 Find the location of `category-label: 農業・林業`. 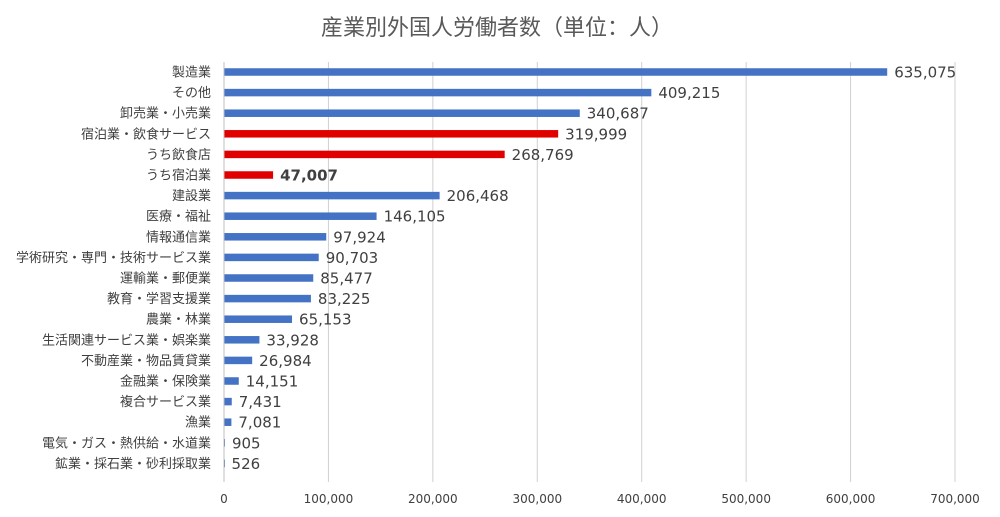

category-label: 農業・林業 is located at coordinates (178, 320).